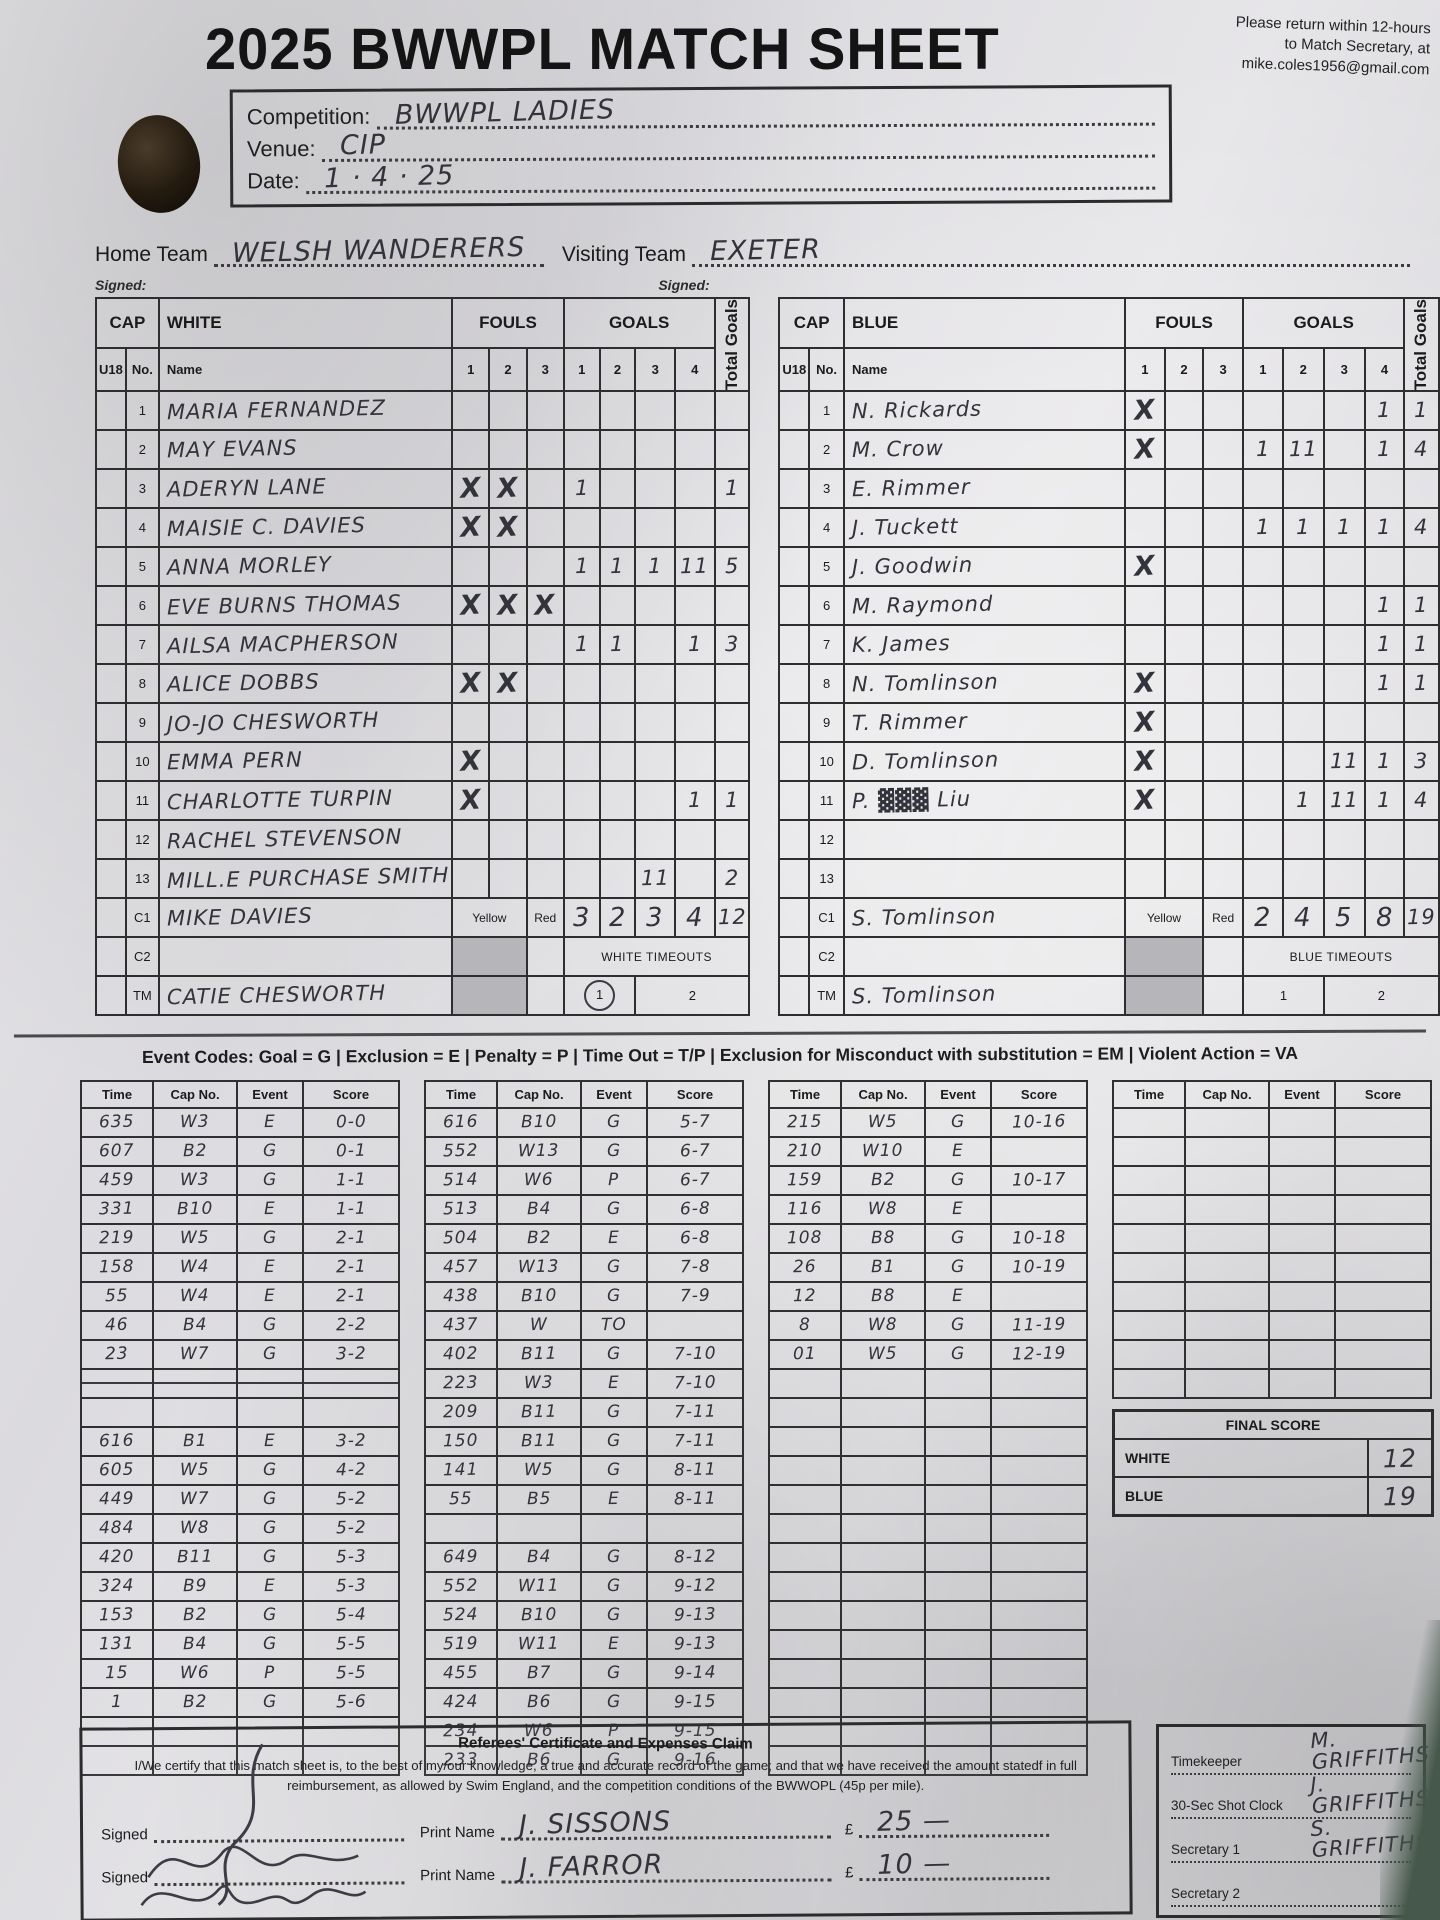 The width and height of the screenshot is (1440, 1920). What do you see at coordinates (461, 1674) in the screenshot?
I see `event-time-cell: 455` at bounding box center [461, 1674].